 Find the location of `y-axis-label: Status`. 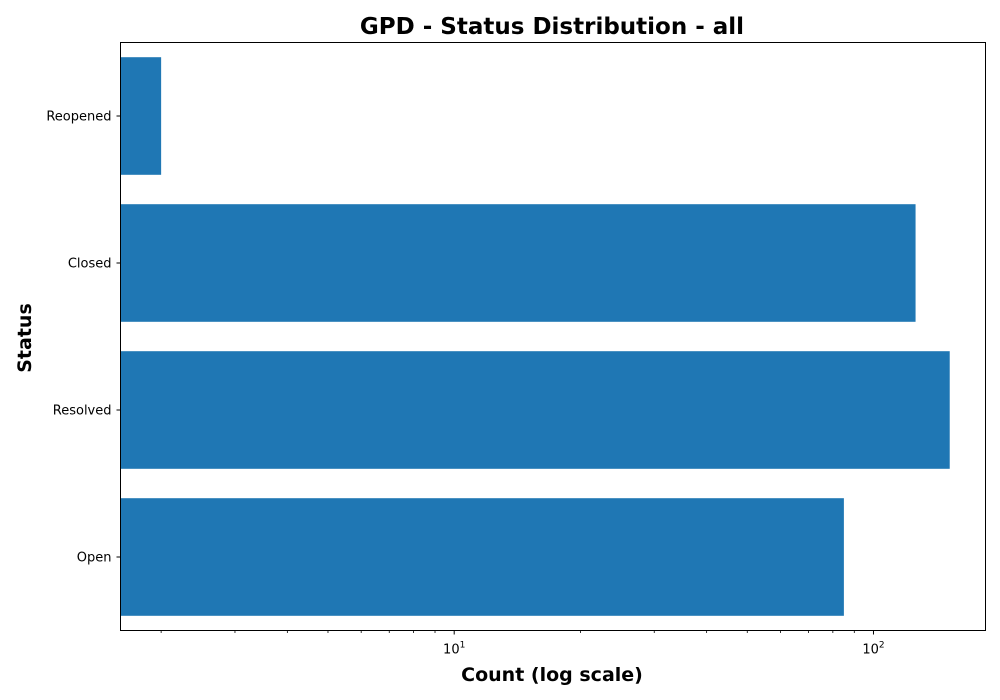

y-axis-label: Status is located at coordinates (25, 338).